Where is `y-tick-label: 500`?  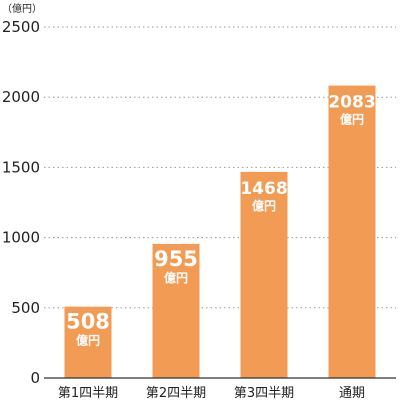 y-tick-label: 500 is located at coordinates (25, 308).